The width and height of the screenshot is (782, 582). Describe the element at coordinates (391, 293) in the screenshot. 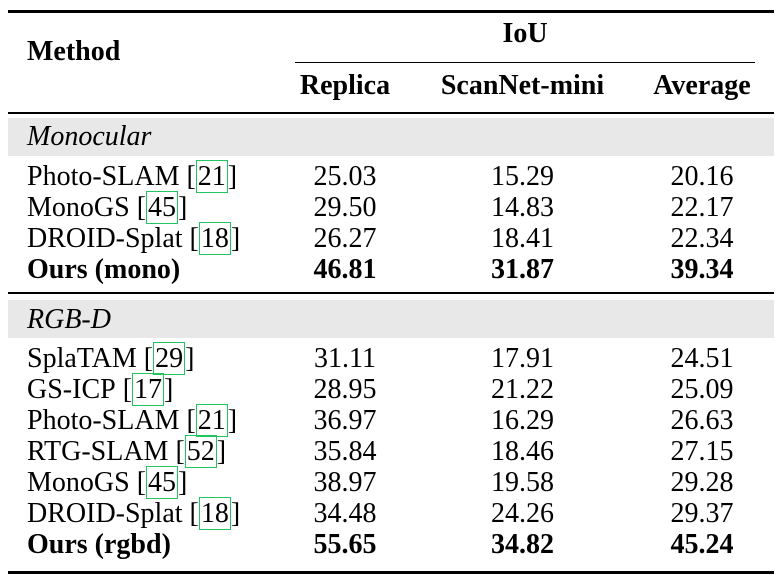

I see `section-divider-rule` at that location.